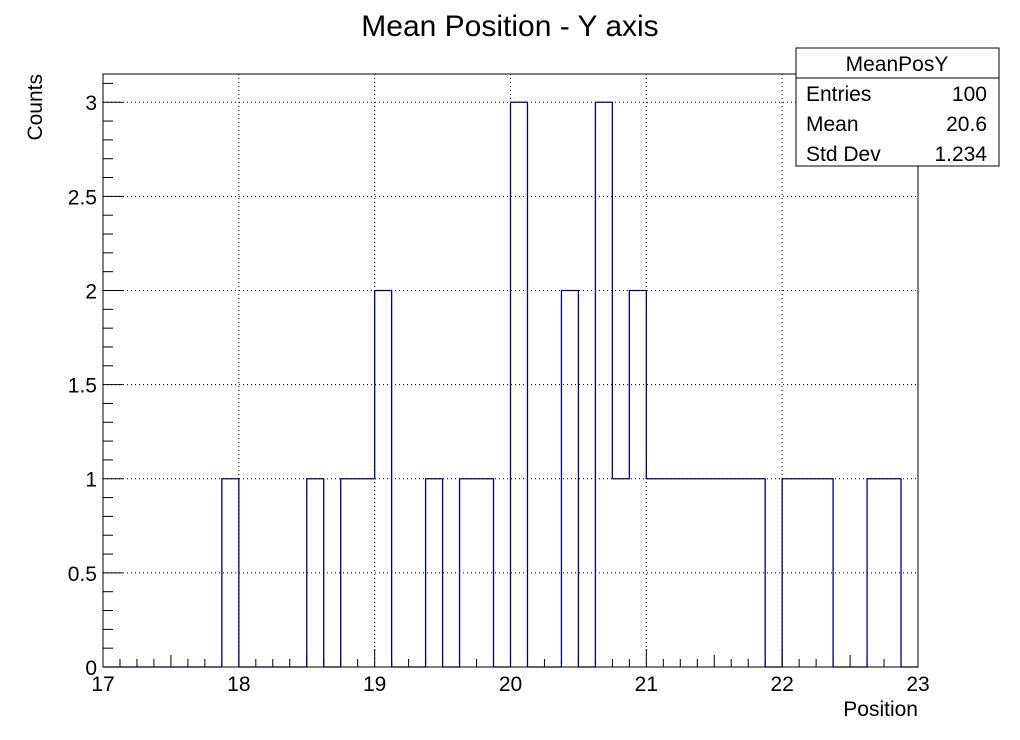 This screenshot has height=740, width=1020. What do you see at coordinates (832, 124) in the screenshot?
I see `stats-mean-label: Mean` at bounding box center [832, 124].